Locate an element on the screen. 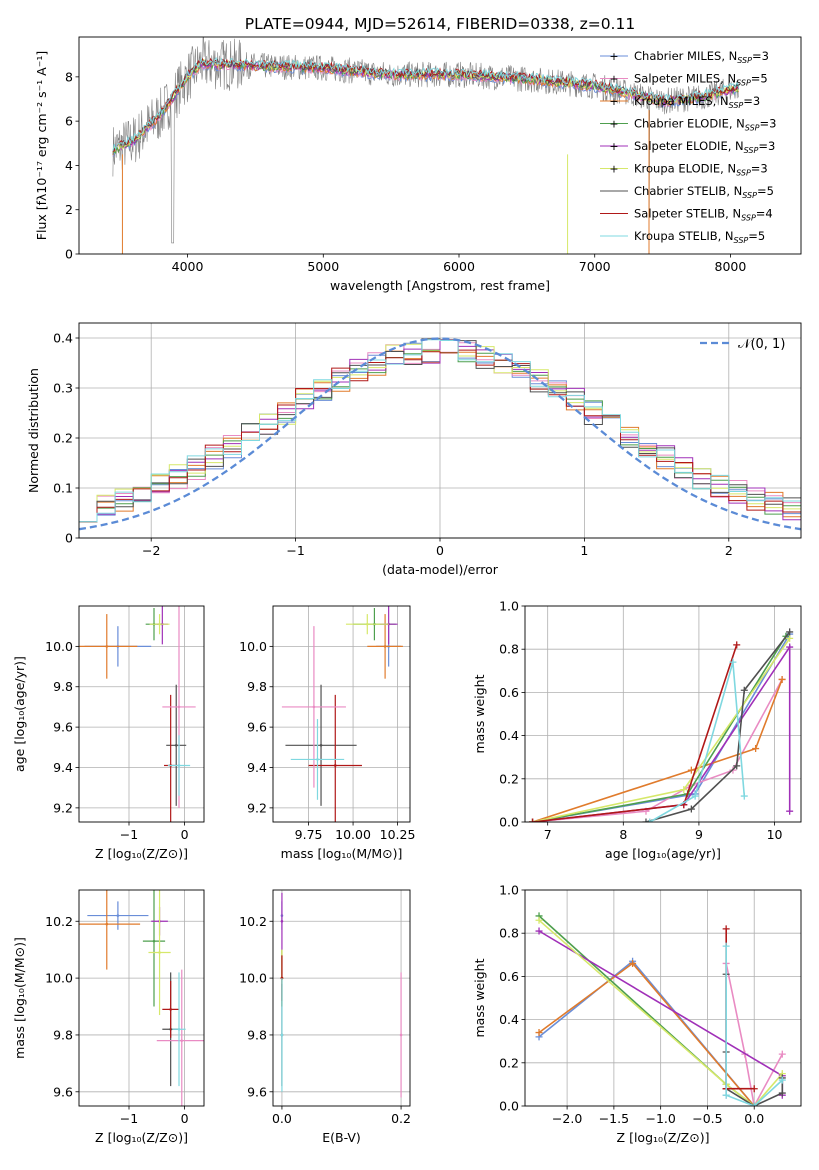 The image size is (819, 1170). tick-label-x: −2.0 is located at coordinates (567, 1118).